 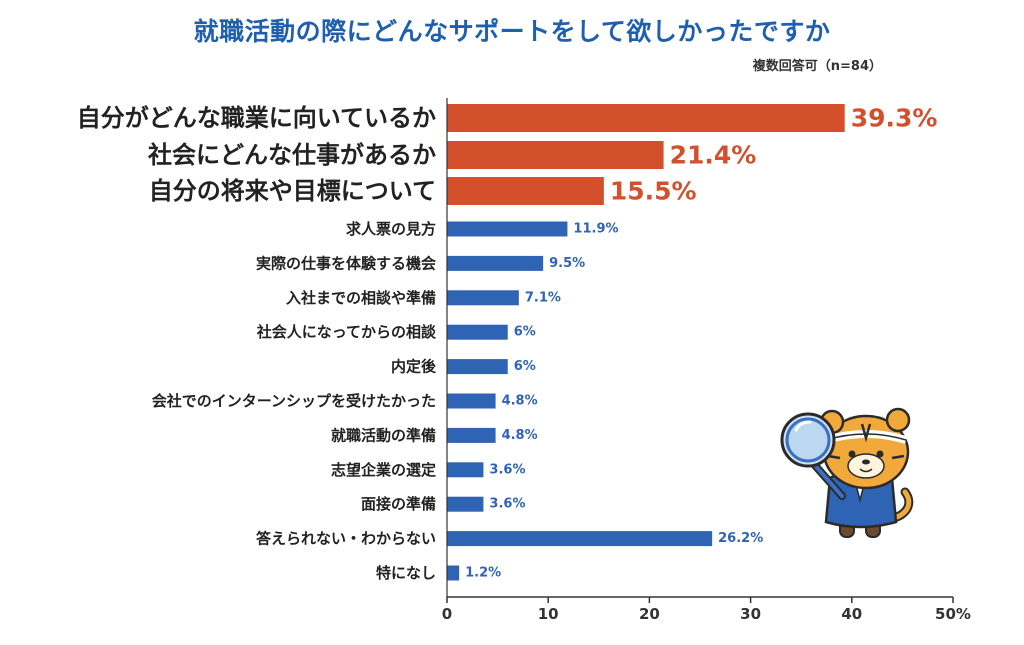 I want to click on value-label: 7.1%, so click(x=543, y=297).